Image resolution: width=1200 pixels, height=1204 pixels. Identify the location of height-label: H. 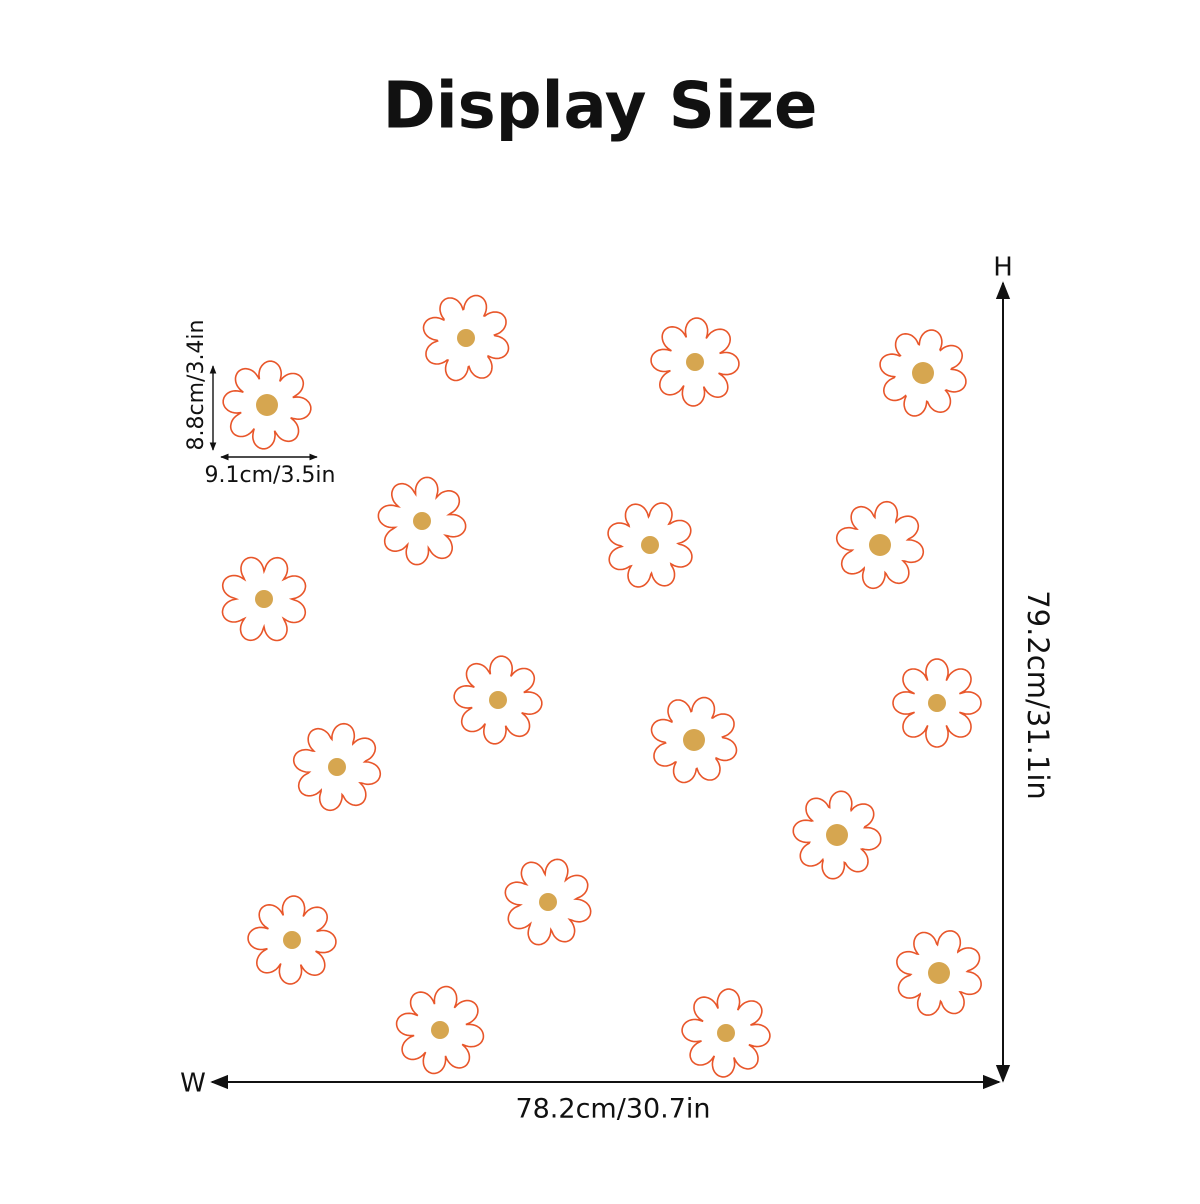
(1003, 268).